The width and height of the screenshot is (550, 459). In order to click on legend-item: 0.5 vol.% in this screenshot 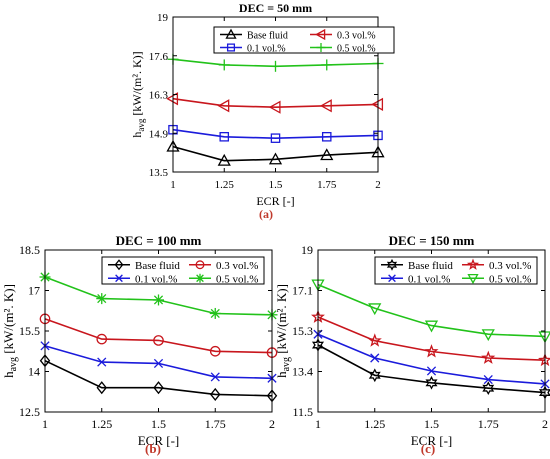, I will do `click(343, 49)`.